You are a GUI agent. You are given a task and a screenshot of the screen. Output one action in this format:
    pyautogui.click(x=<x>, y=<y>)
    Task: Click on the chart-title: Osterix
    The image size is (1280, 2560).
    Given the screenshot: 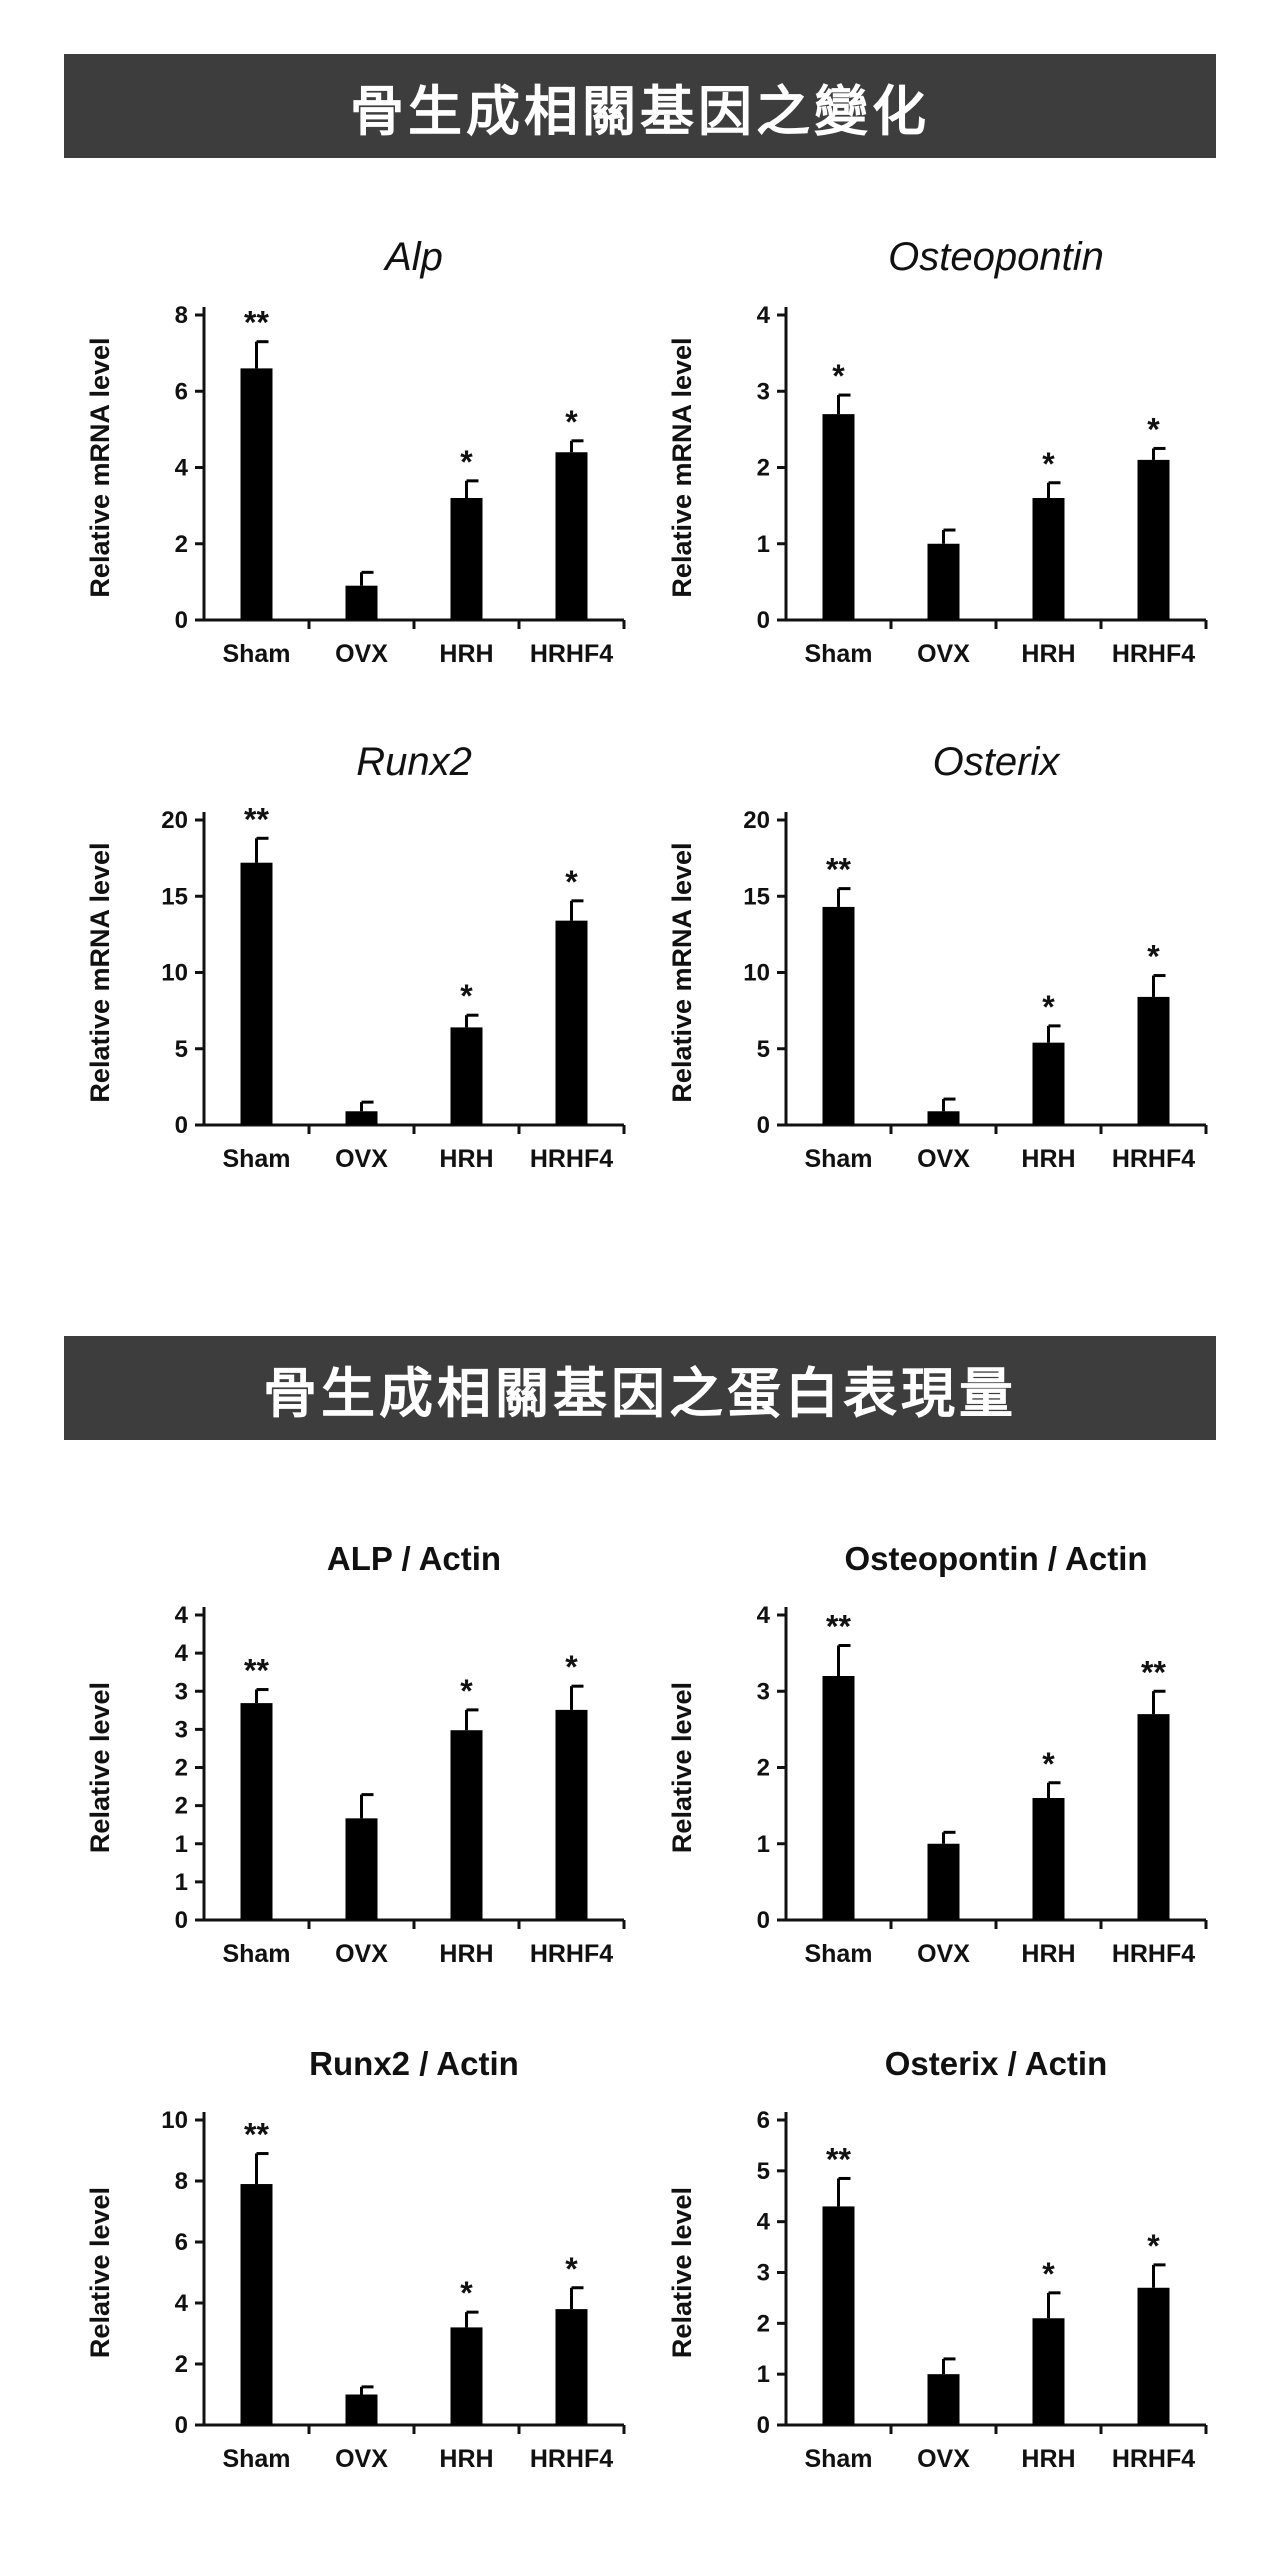 What is the action you would take?
    pyautogui.click(x=997, y=762)
    